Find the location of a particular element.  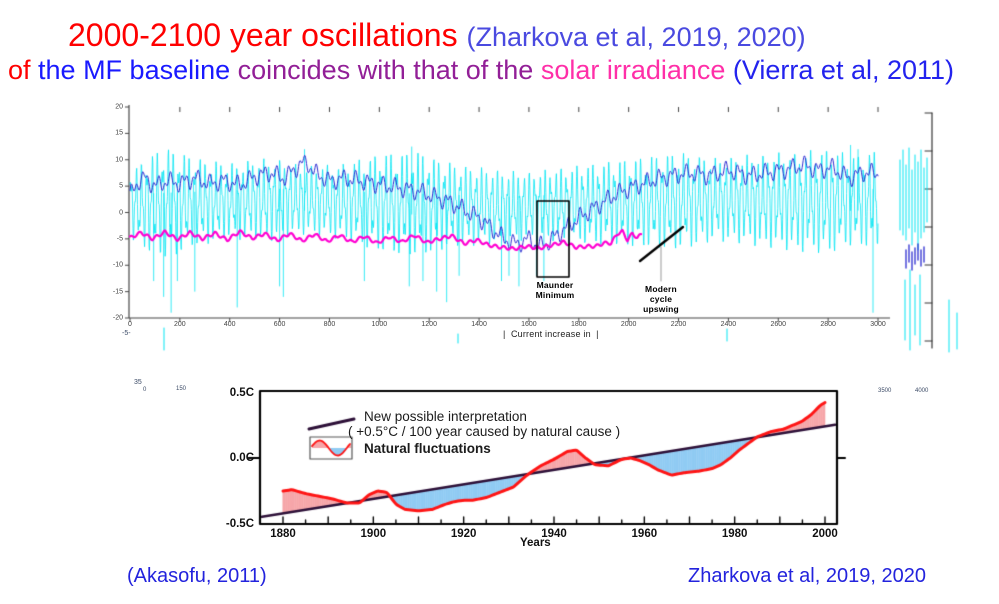

tick-label: 0.5C is located at coordinates (241, 393).